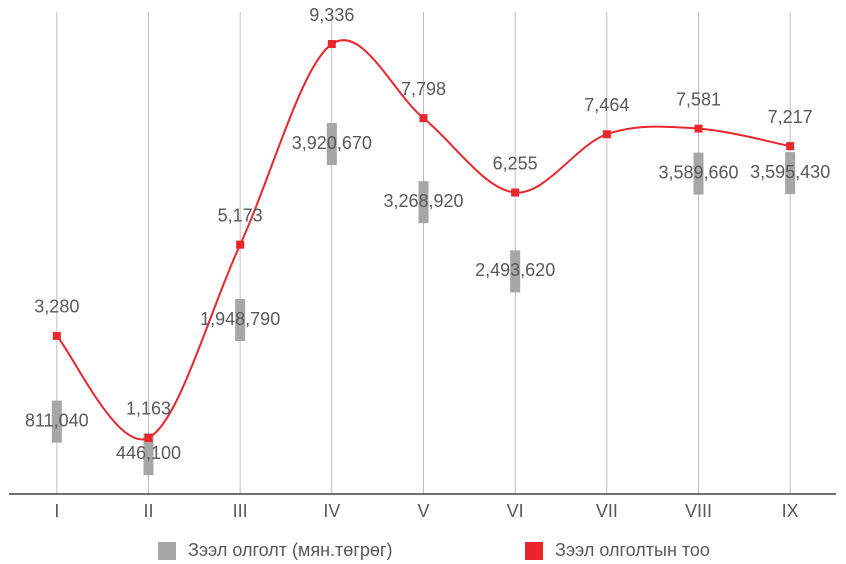  Describe the element at coordinates (698, 99) in the screenshot. I see `line-value-label: 7,581` at that location.